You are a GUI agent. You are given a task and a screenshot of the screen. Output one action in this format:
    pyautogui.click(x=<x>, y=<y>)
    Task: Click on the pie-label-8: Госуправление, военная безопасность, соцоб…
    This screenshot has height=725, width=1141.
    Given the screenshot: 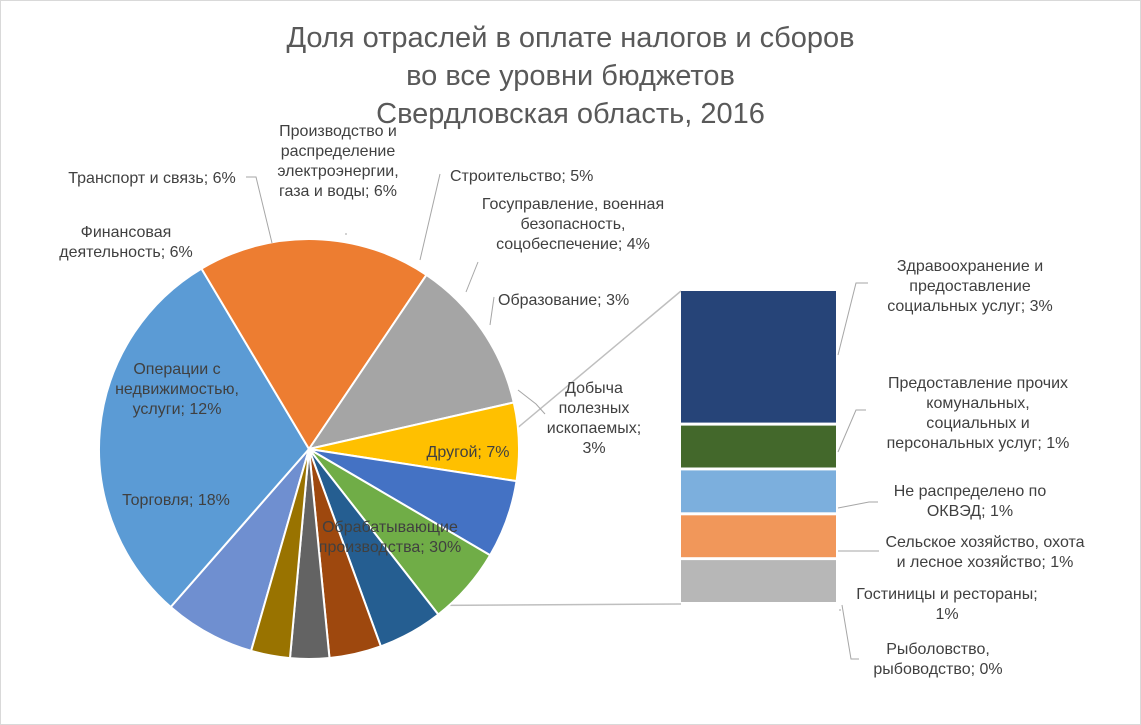 What is the action you would take?
    pyautogui.click(x=573, y=224)
    